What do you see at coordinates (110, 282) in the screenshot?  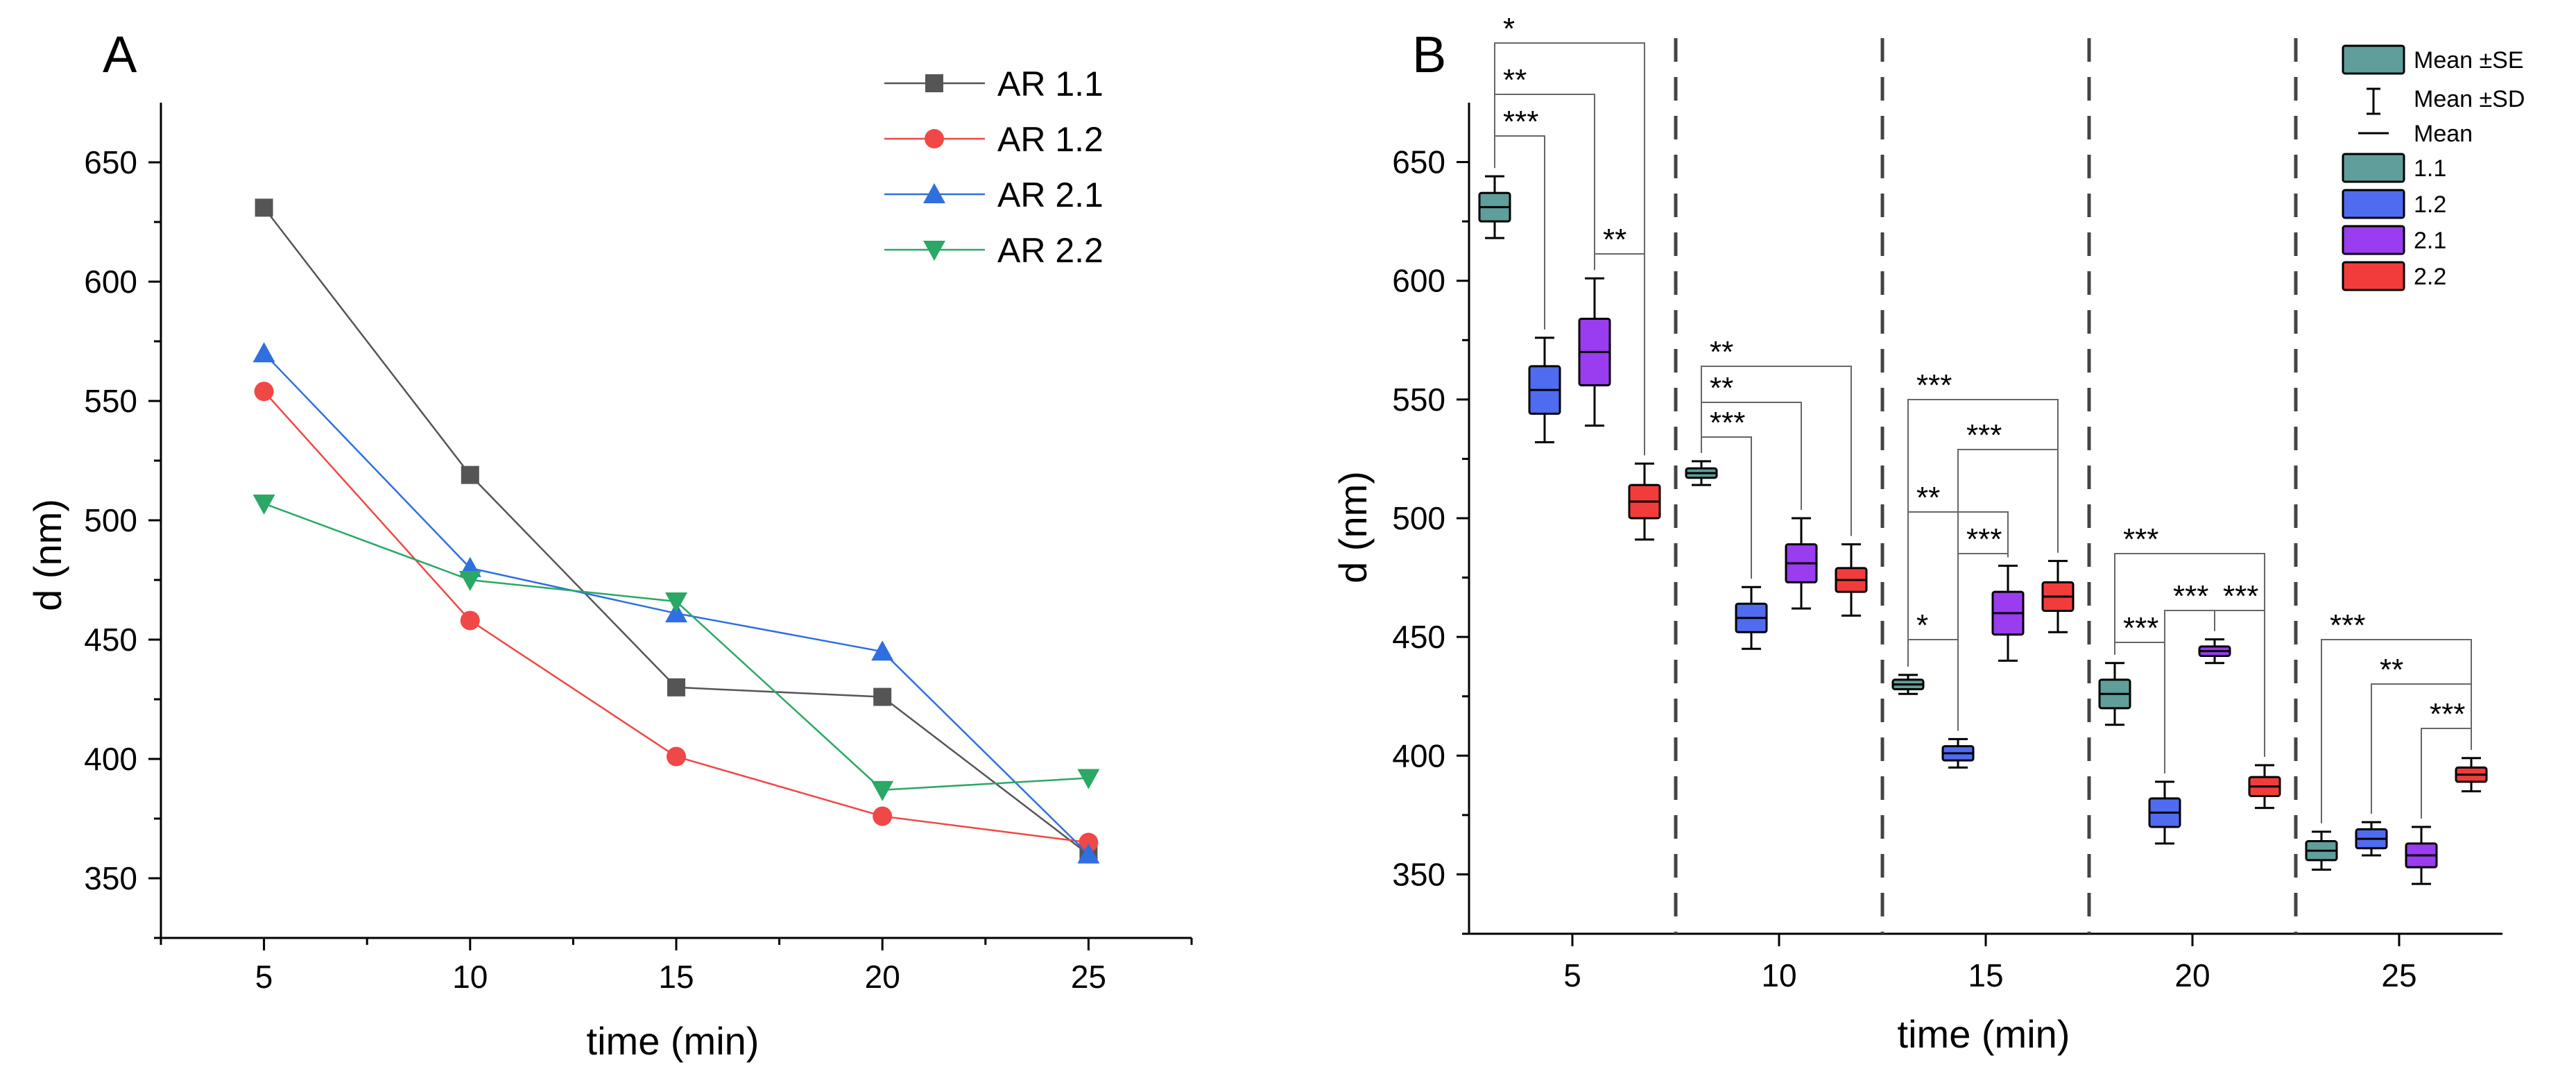 I see `panel-a-y-tick-label: 600` at bounding box center [110, 282].